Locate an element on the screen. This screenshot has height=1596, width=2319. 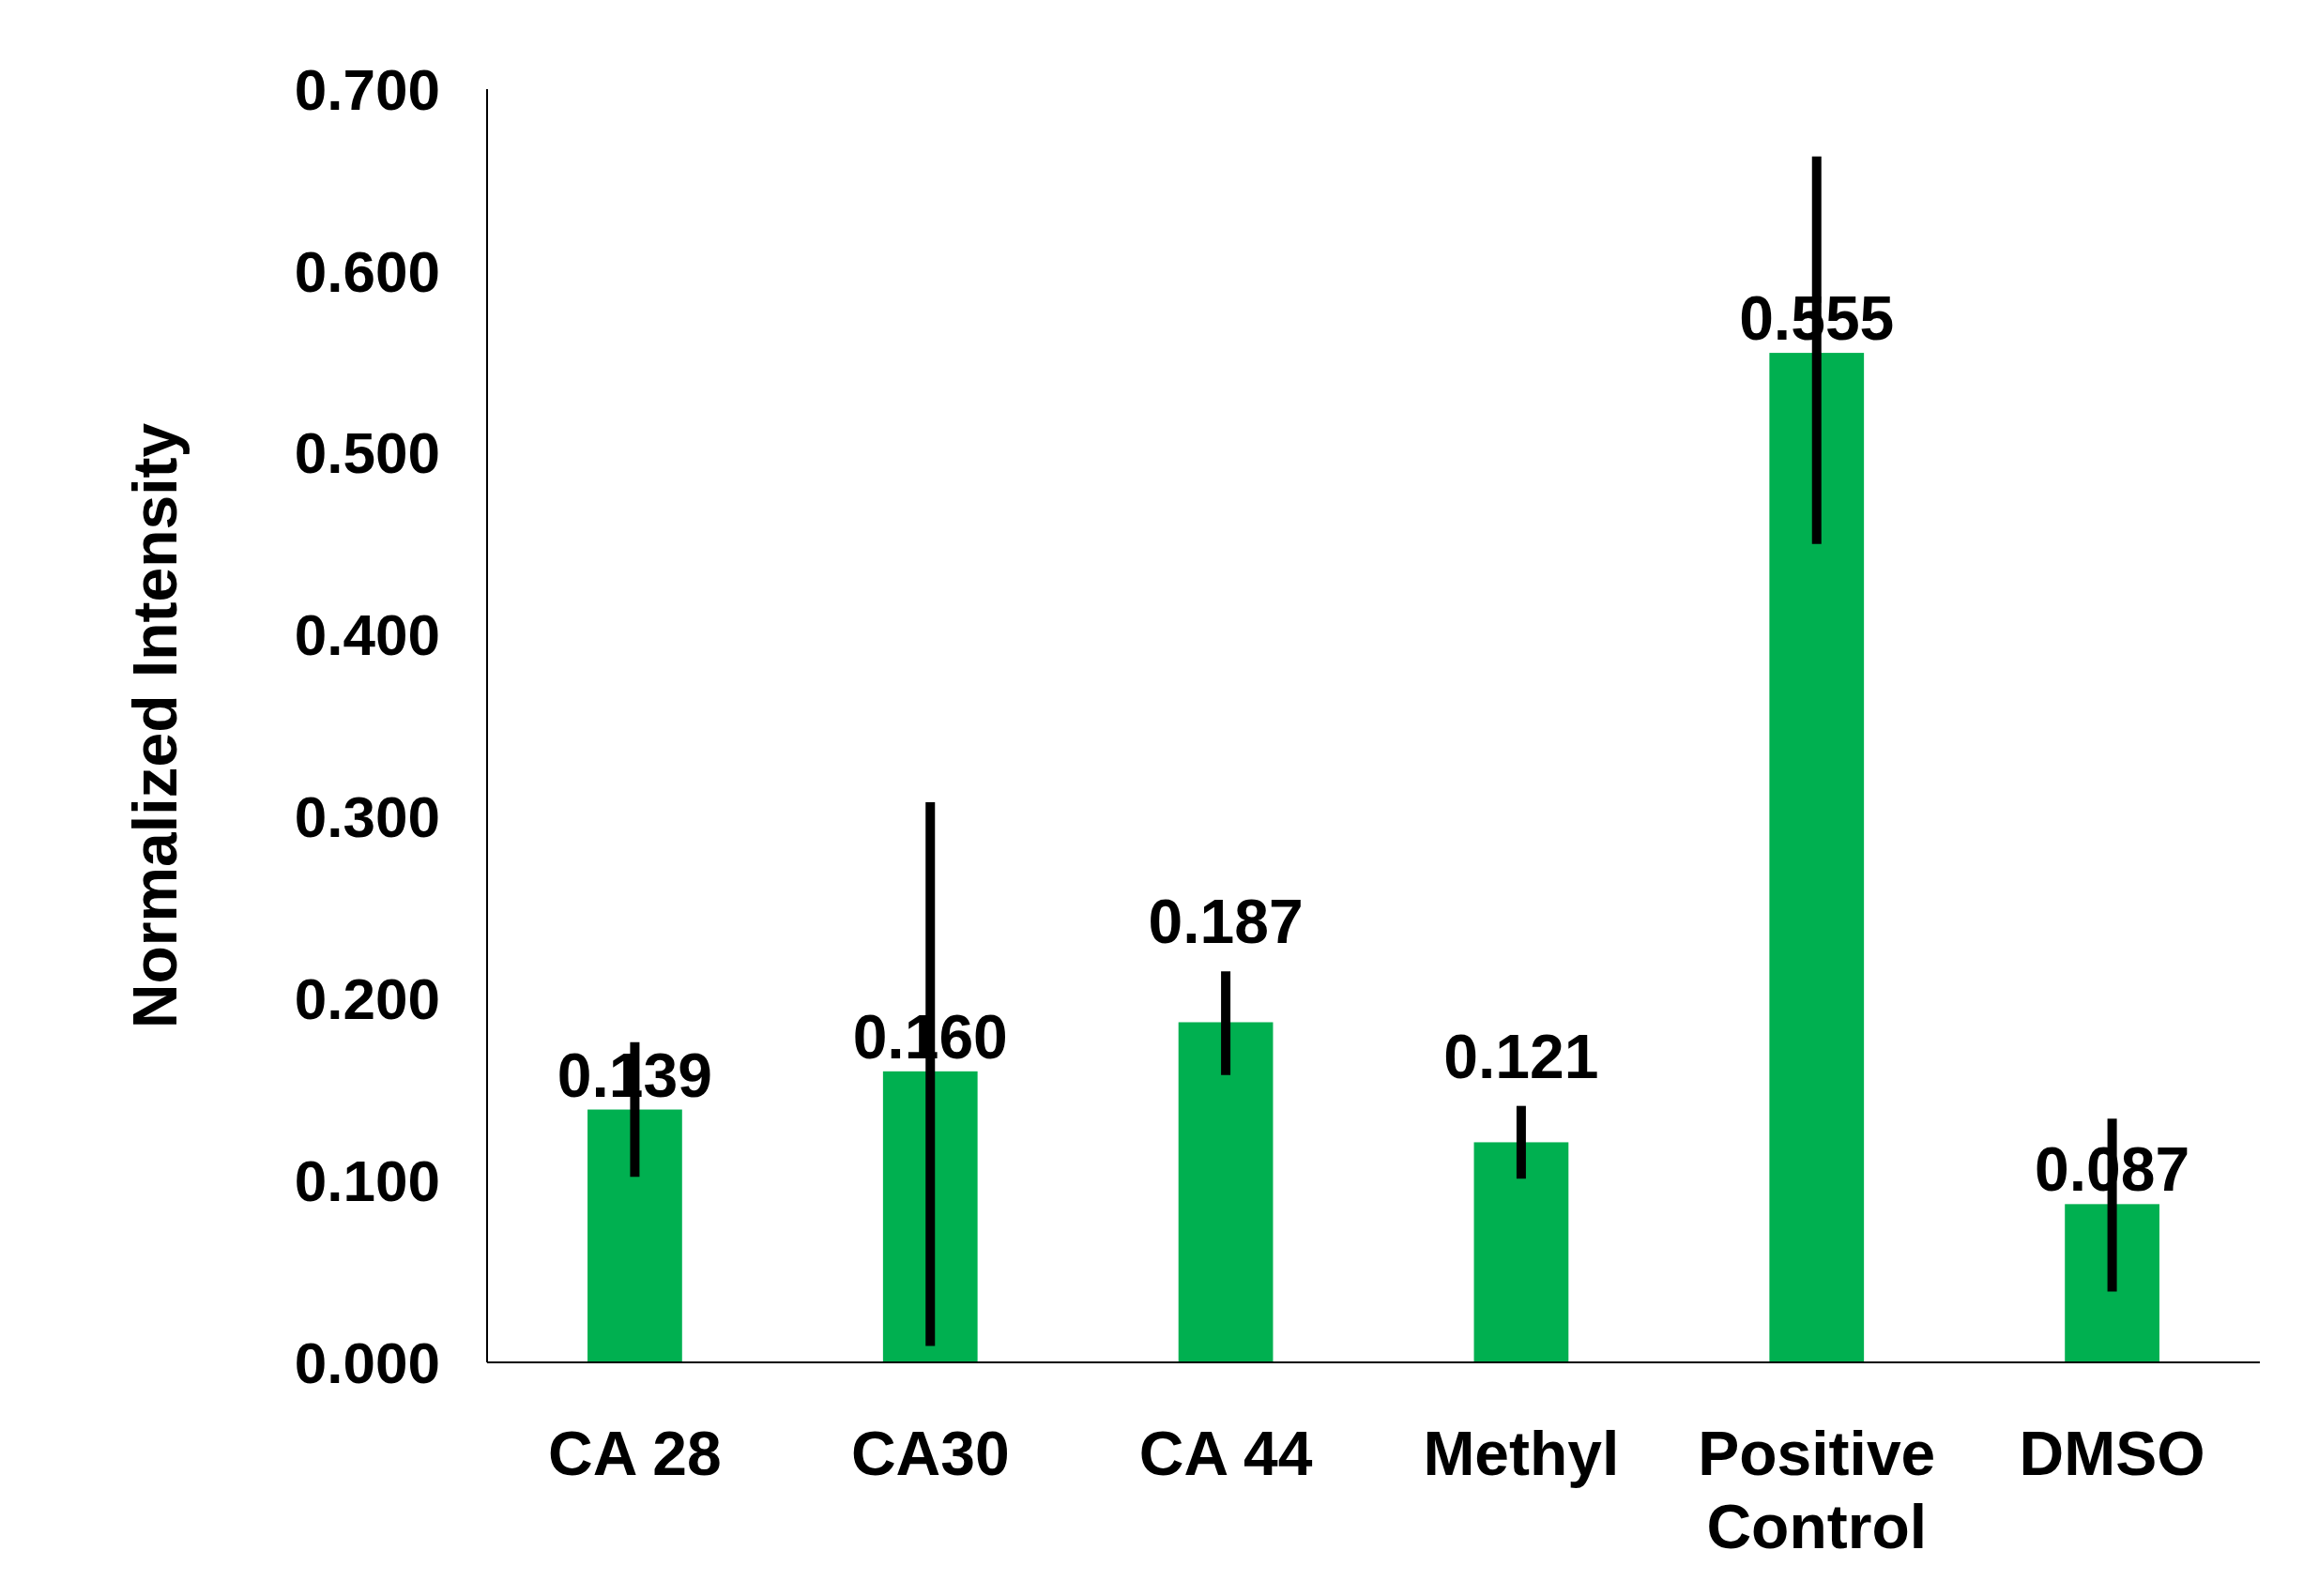
y-tick-label: 0.700 is located at coordinates (367, 89).